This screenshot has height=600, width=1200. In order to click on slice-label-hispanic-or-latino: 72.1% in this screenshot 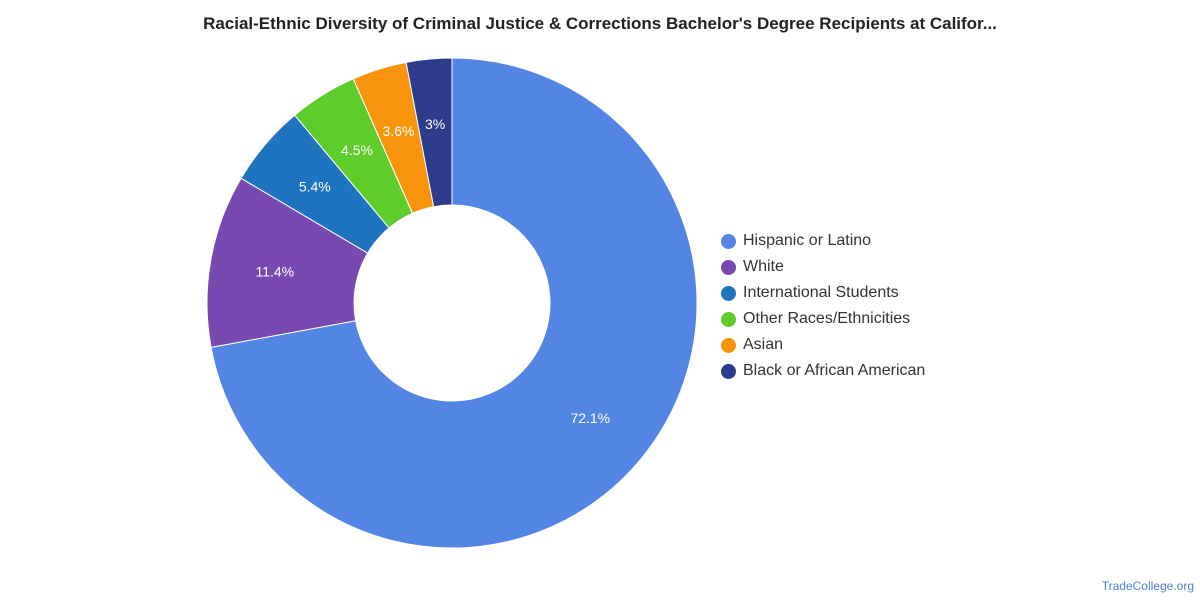, I will do `click(590, 418)`.